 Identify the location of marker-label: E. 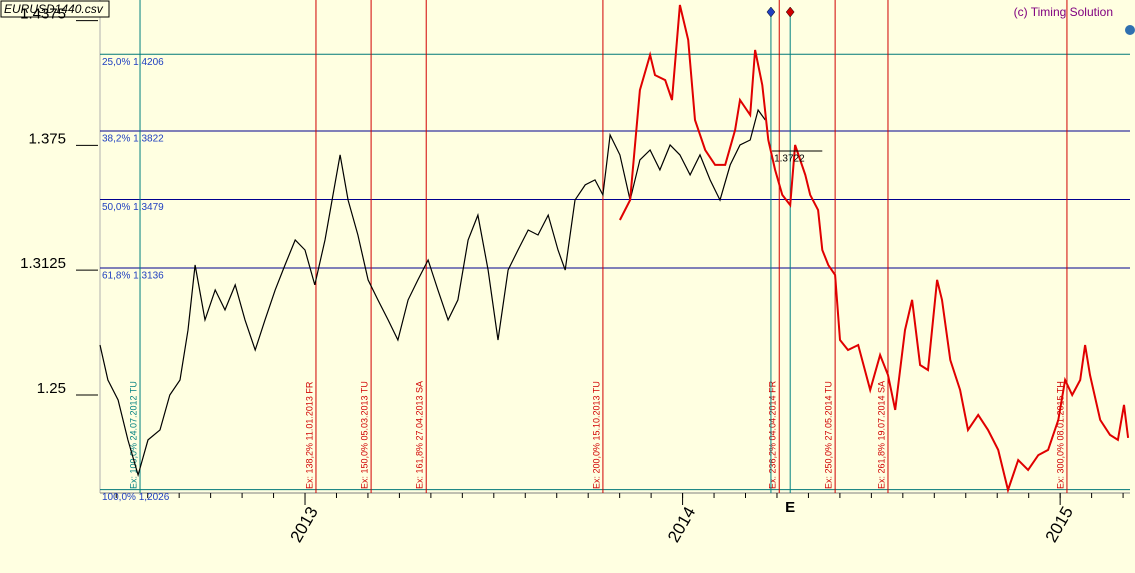
(790, 507).